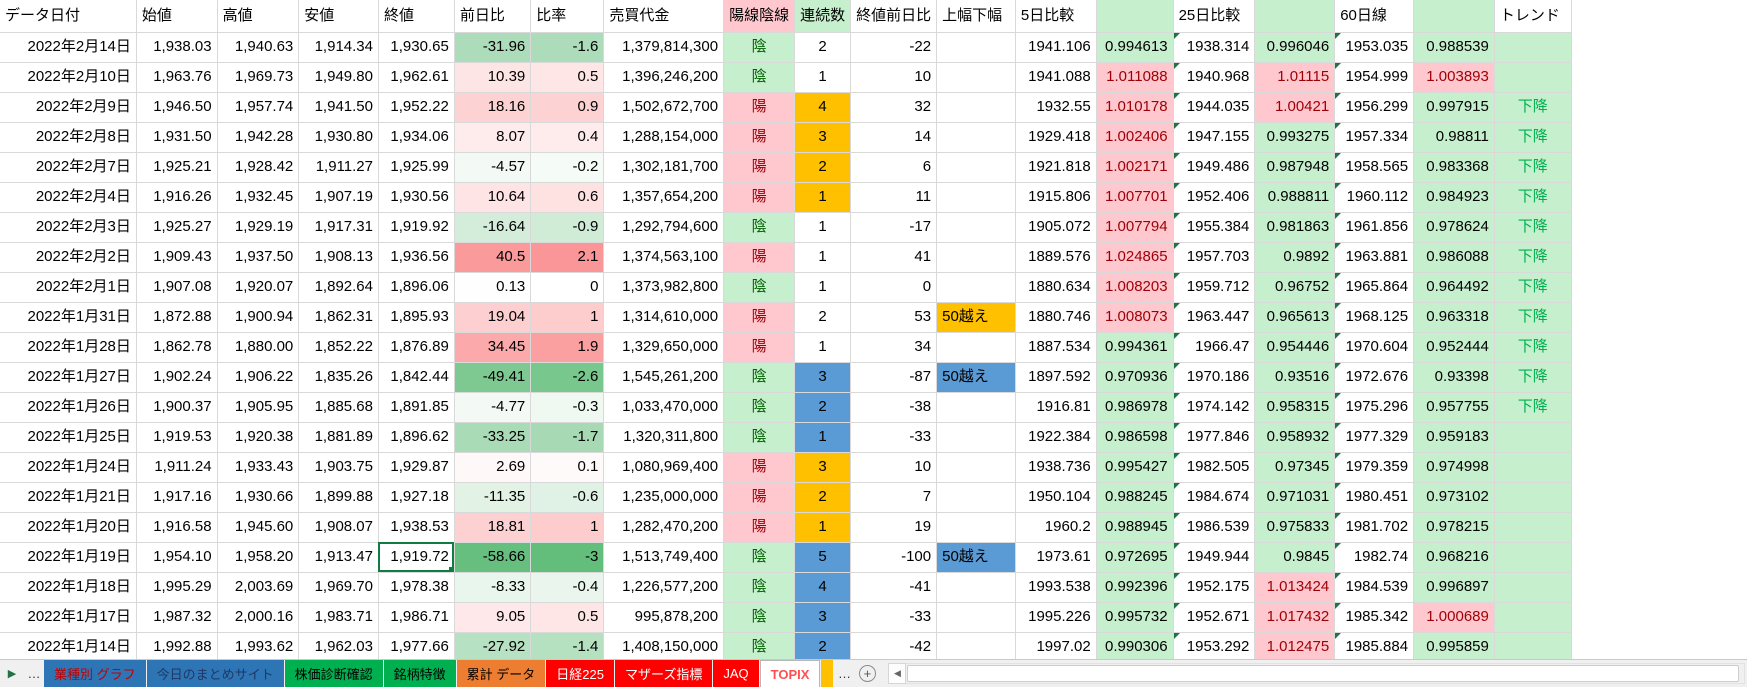 The image size is (1747, 687). I want to click on sheet-tab-3: 株価診断確認, so click(333, 673).